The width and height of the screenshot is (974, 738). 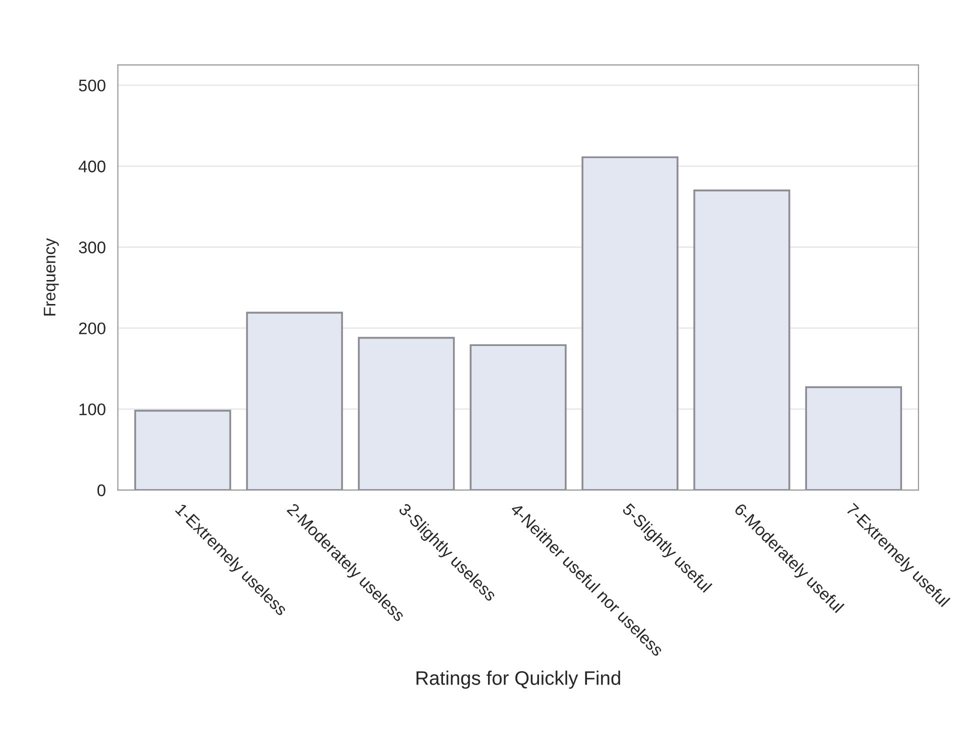 I want to click on y-tick-label: 0, so click(x=101, y=490).